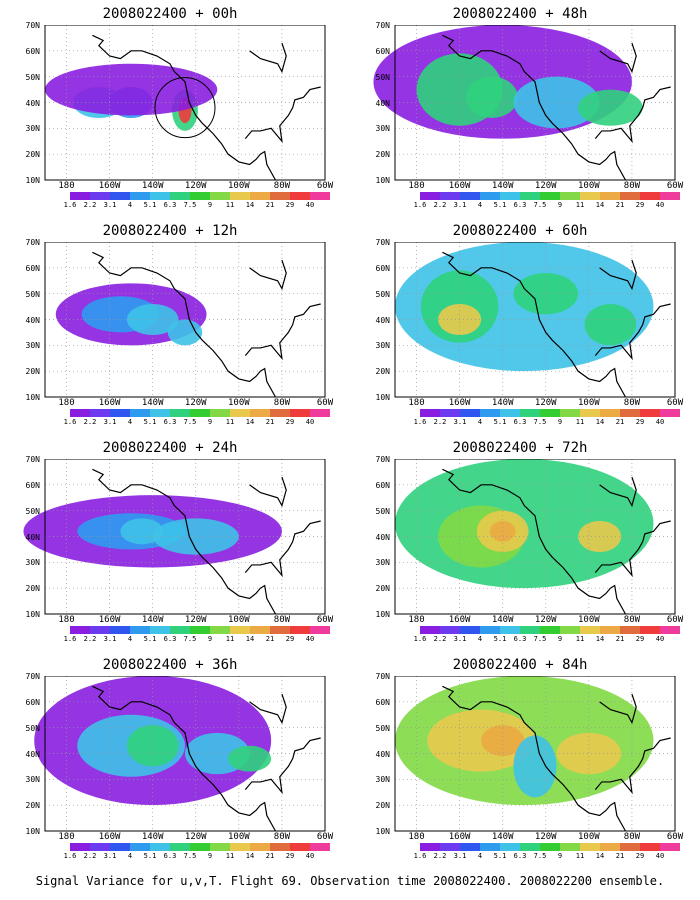 The height and width of the screenshot is (900, 700). What do you see at coordinates (310, 205) in the screenshot?
I see `colorbar-label: 40` at bounding box center [310, 205].